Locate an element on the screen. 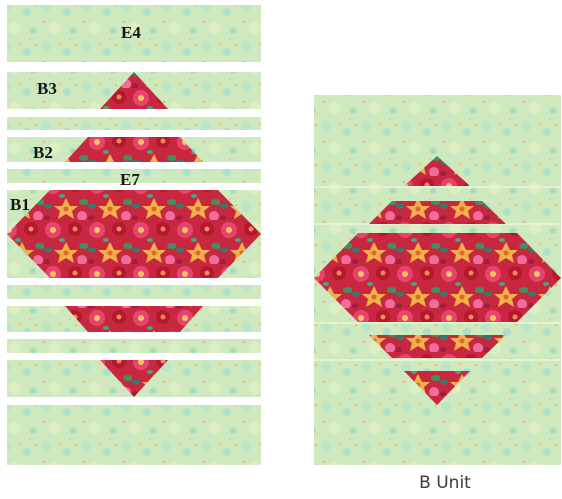 The height and width of the screenshot is (499, 562). trapezoid-b2 is located at coordinates (134, 149).